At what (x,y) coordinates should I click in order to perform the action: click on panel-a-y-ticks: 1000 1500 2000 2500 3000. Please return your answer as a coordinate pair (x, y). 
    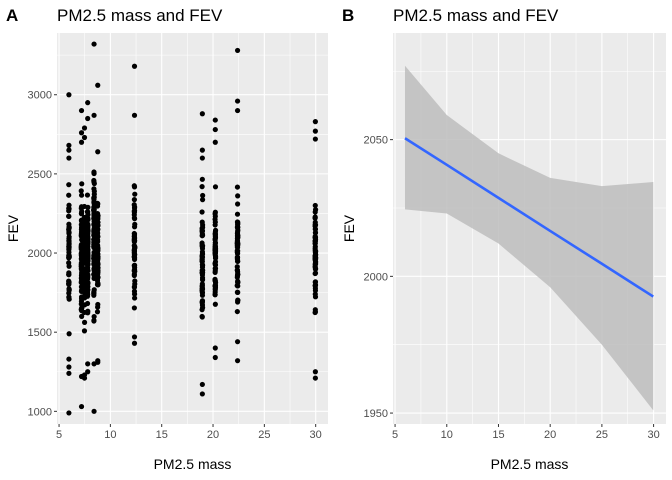
    Looking at the image, I should click on (42, 254).